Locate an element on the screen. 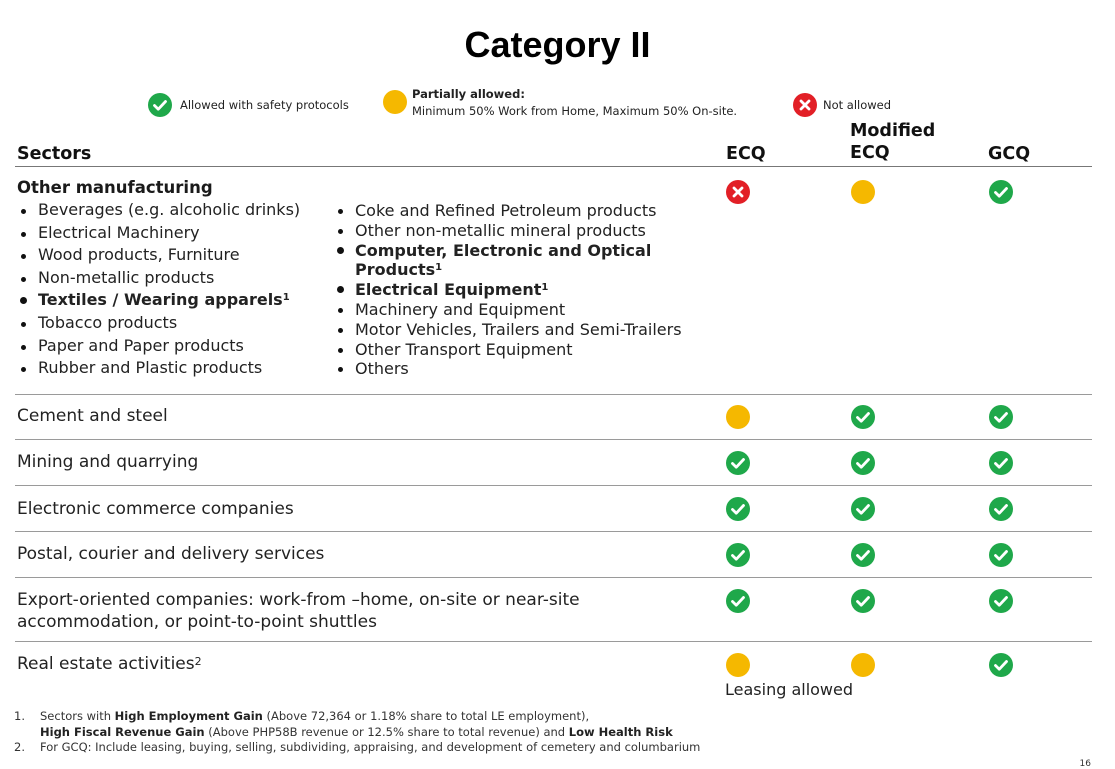 The height and width of the screenshot is (769, 1115). footnote-1-number: 1. is located at coordinates (19, 716).